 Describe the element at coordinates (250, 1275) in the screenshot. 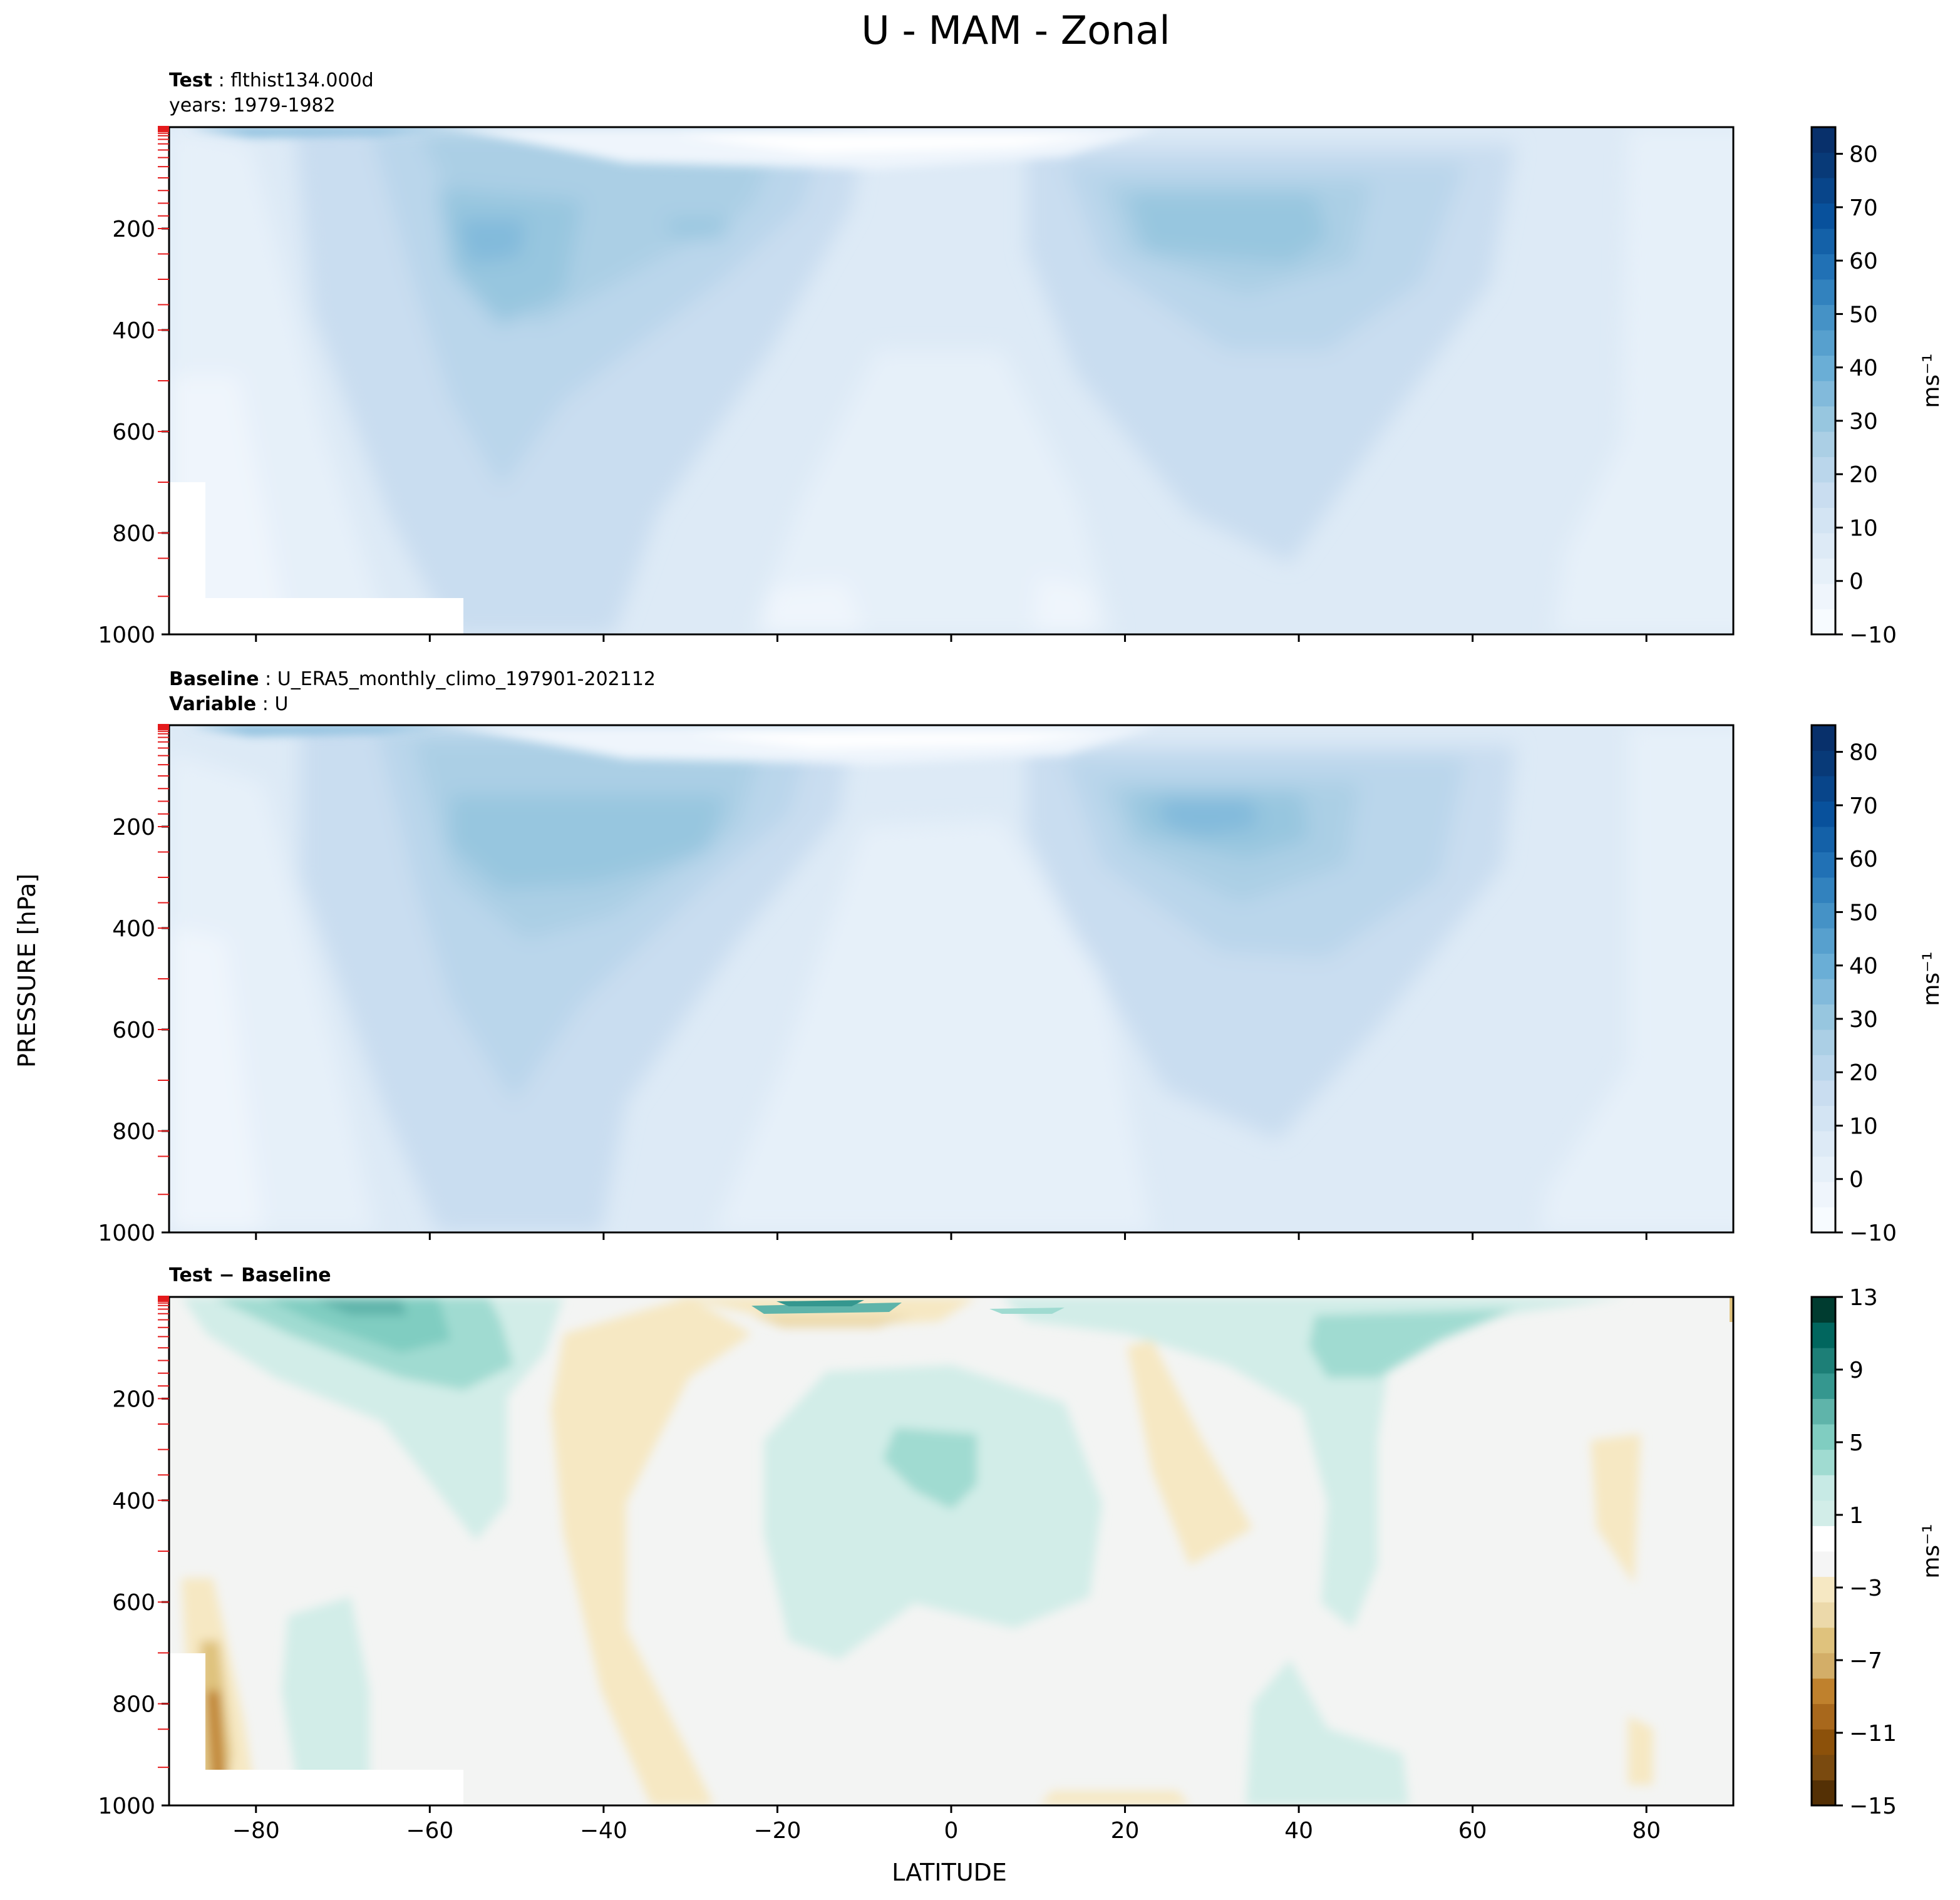

I see `difference-title: Test − Baseline` at that location.